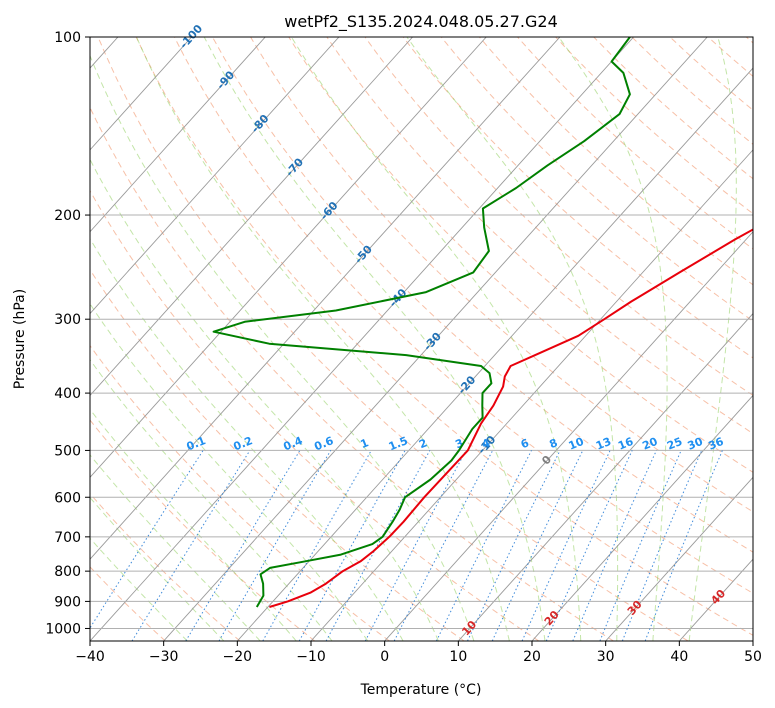  What do you see at coordinates (695, 444) in the screenshot?
I see `mixing-ratio-label: 30` at bounding box center [695, 444].